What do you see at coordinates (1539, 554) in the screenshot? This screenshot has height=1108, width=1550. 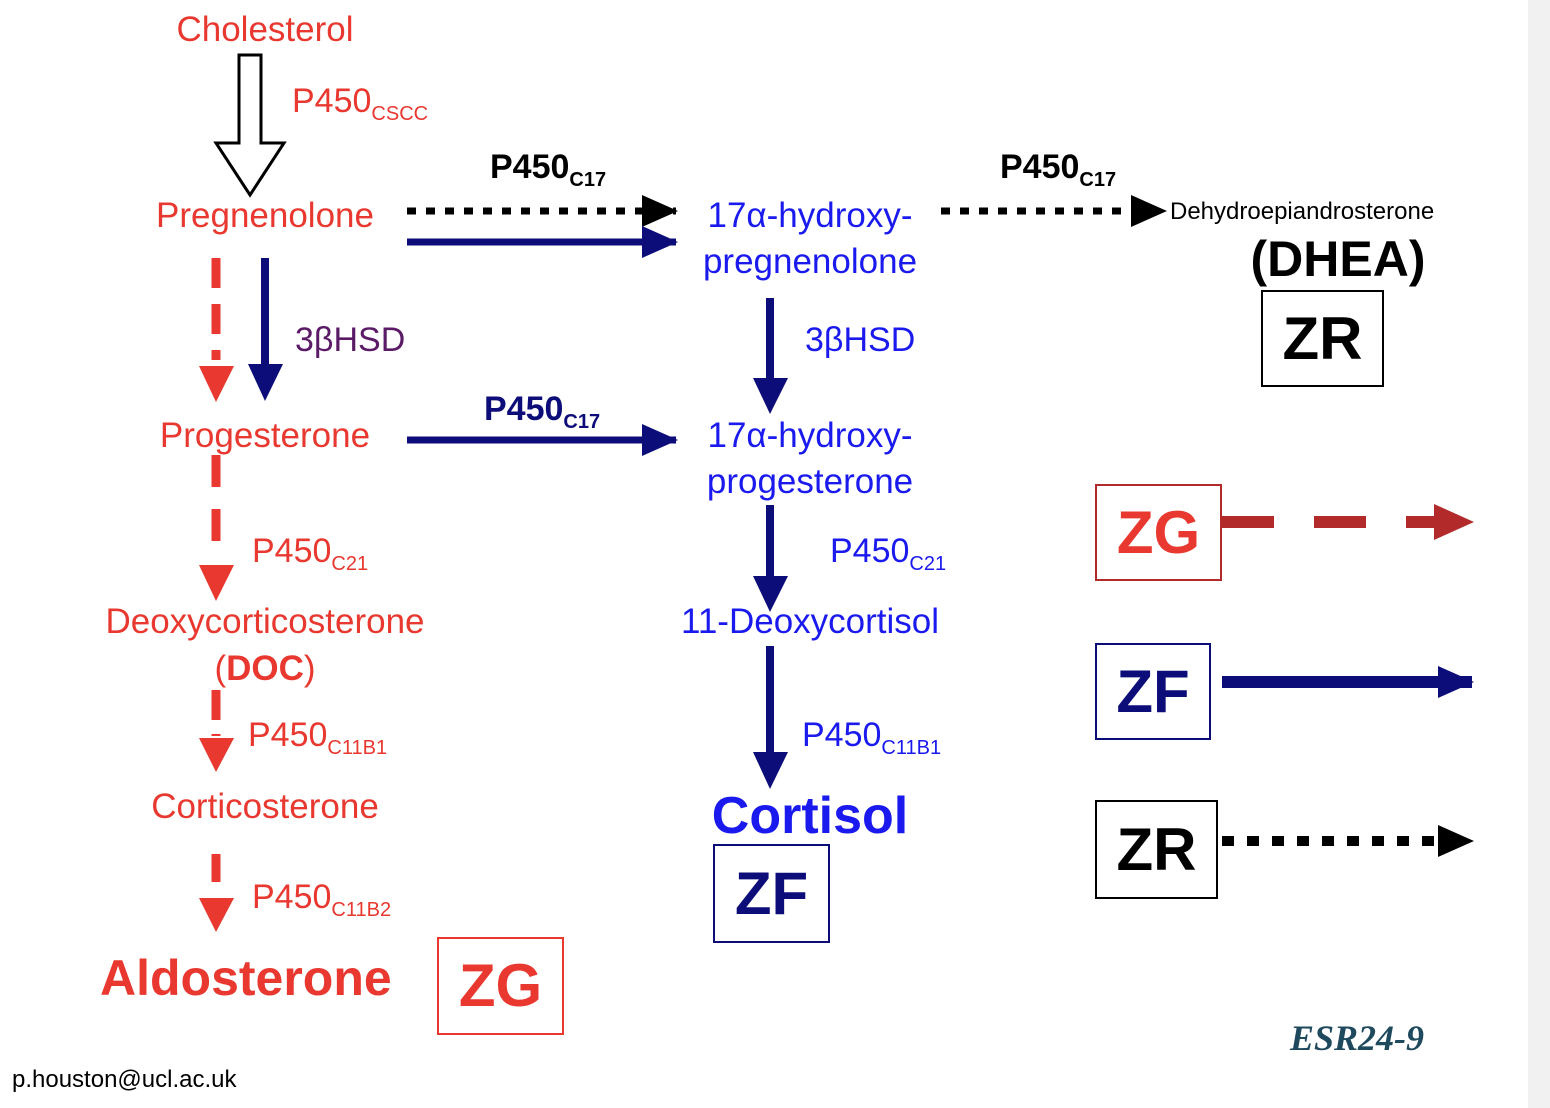 I see `right-edge-bar` at bounding box center [1539, 554].